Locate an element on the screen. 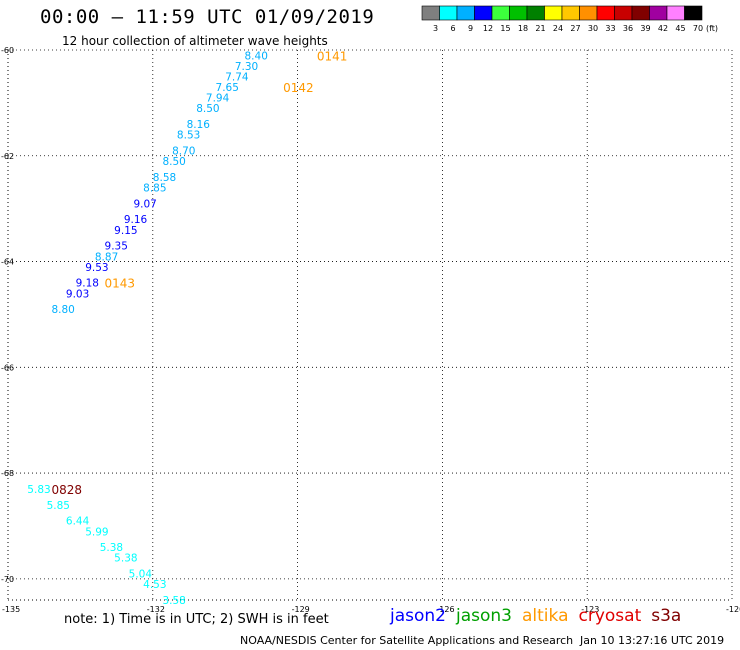  longitude-label: -135 is located at coordinates (11, 609).